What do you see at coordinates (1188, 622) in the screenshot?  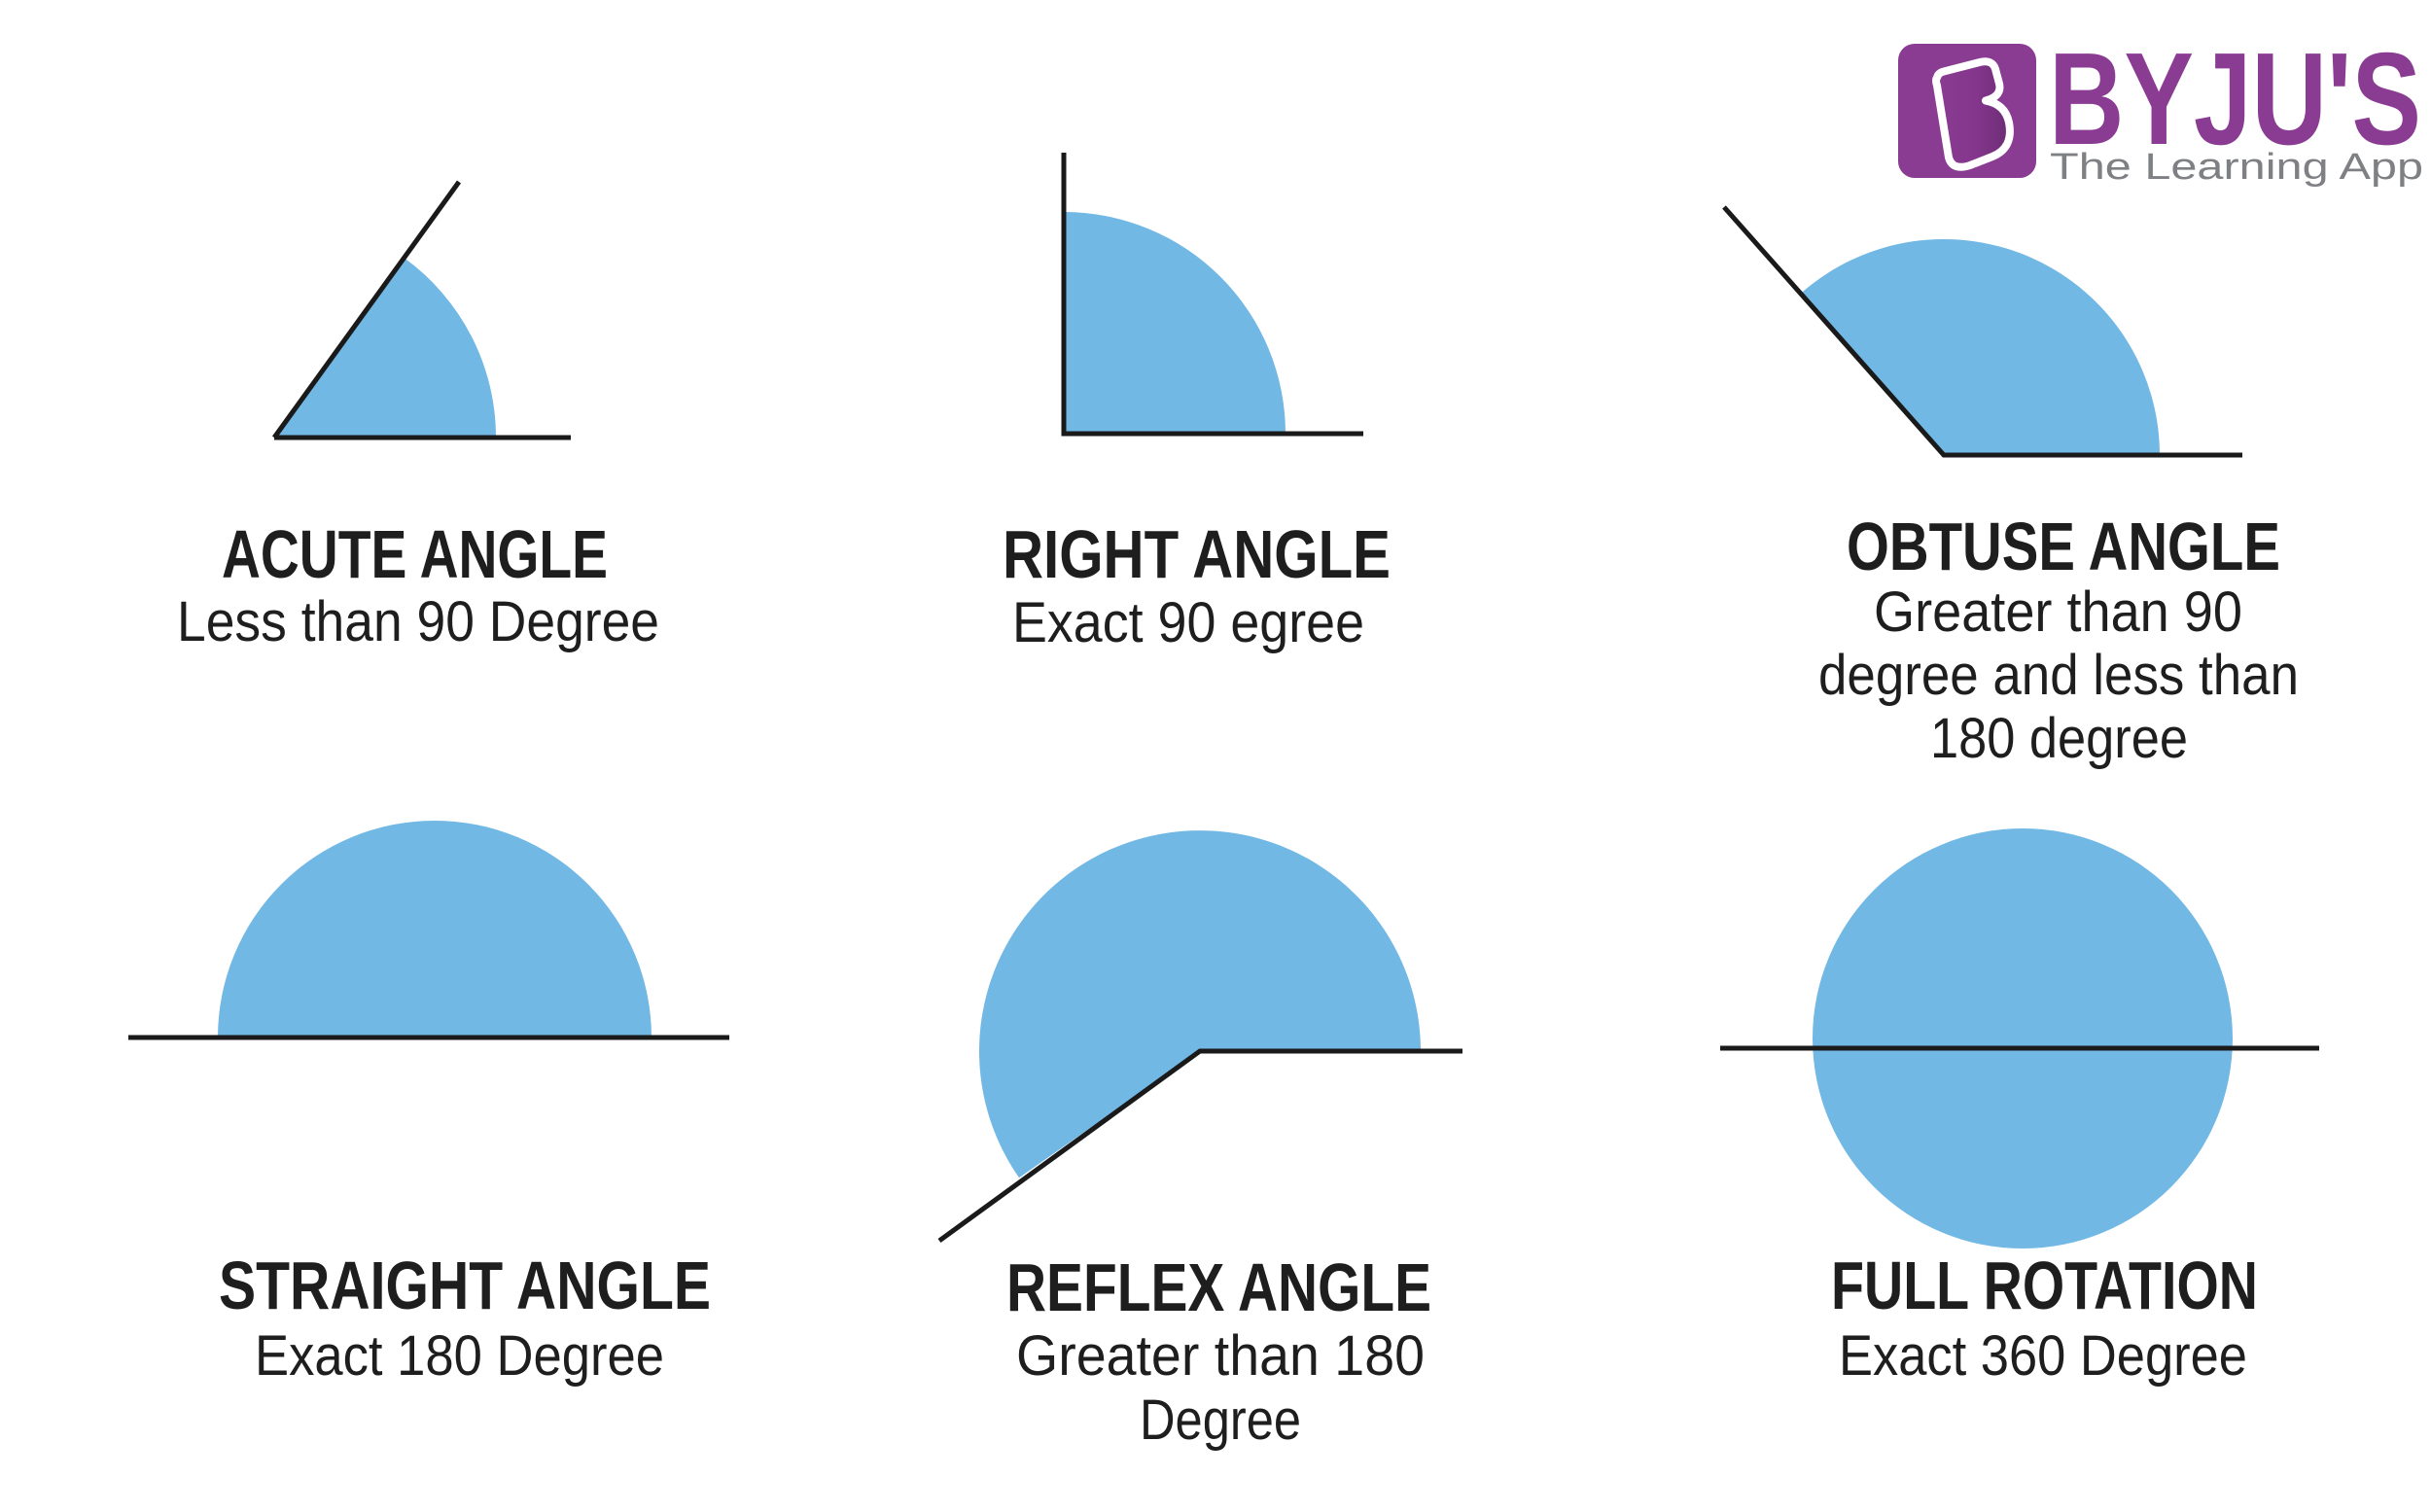 I see `svg-text: Exact 90 egree` at bounding box center [1188, 622].